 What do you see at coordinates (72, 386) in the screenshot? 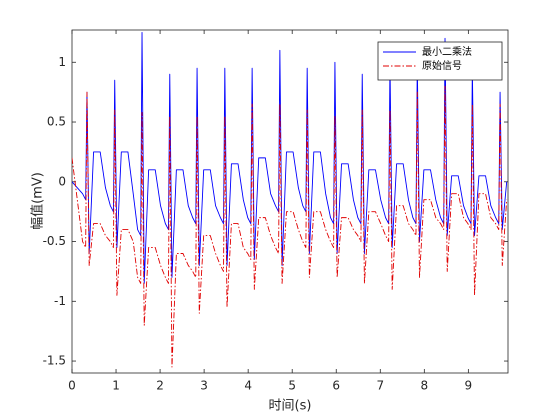
I see `x-tick-label: 0` at bounding box center [72, 386].